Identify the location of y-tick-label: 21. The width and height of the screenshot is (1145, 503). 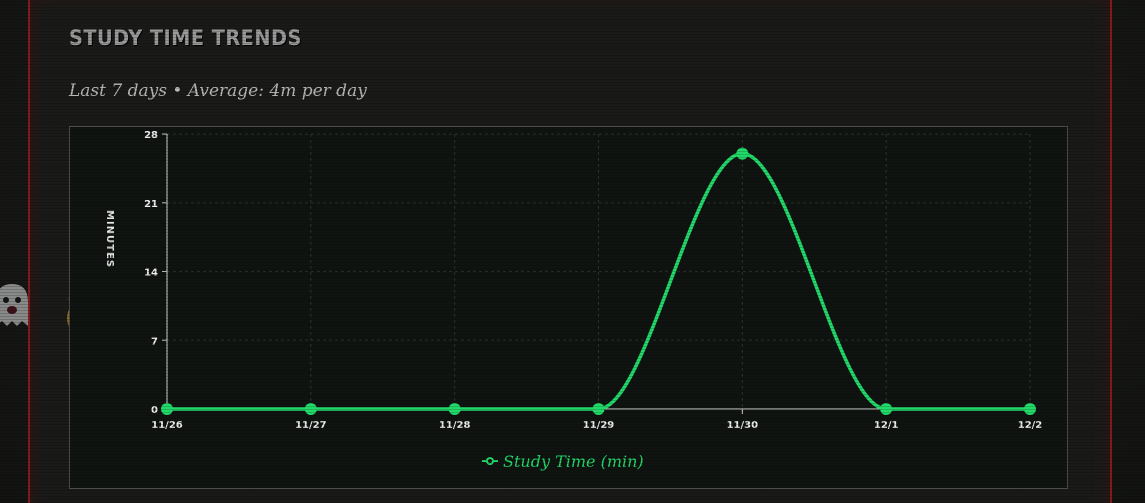
(151, 204).